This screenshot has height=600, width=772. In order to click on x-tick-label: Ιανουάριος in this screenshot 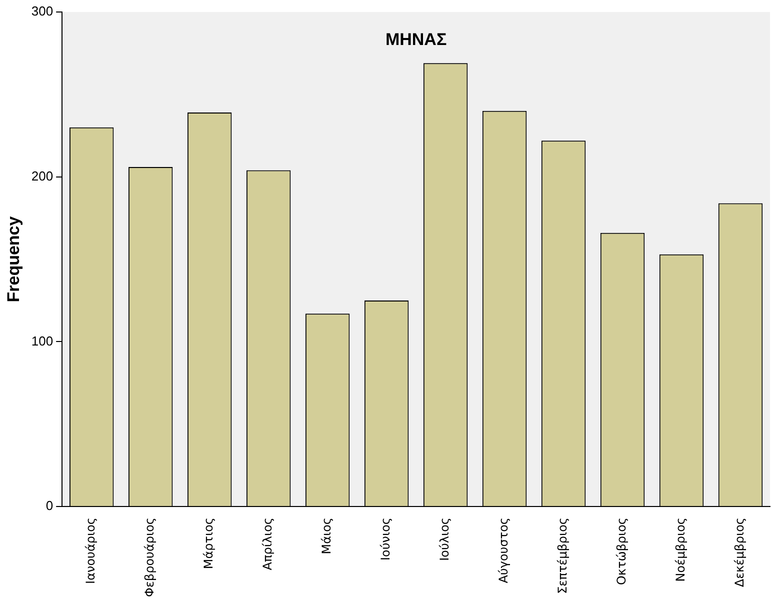, I will do `click(91, 551)`.